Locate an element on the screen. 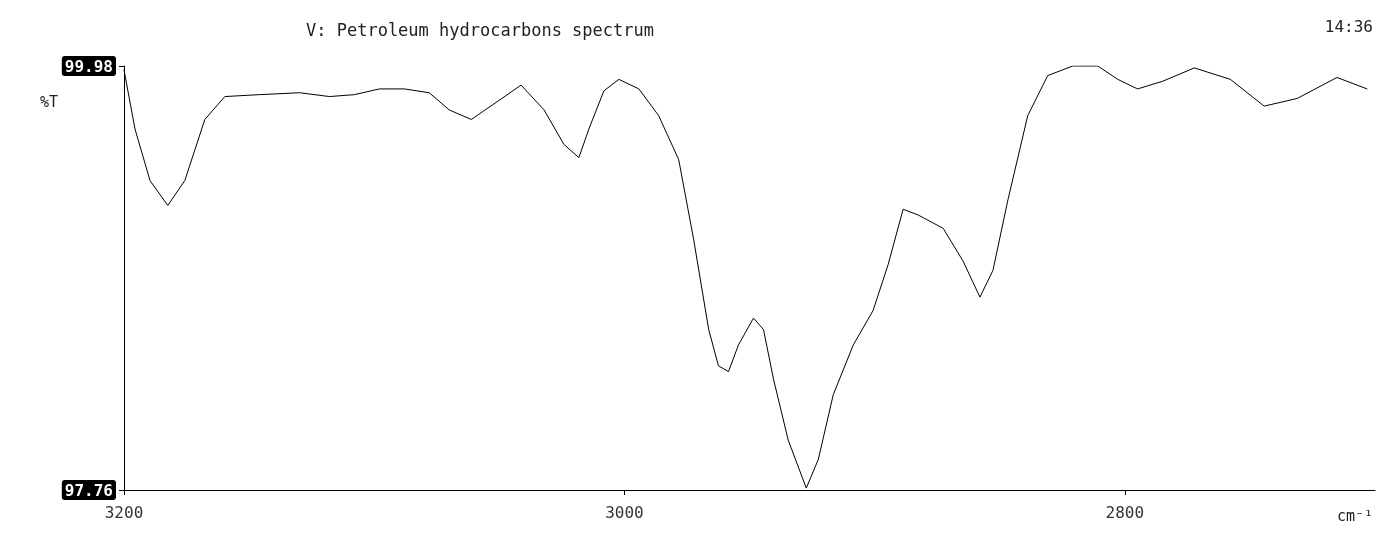 This screenshot has width=1377, height=542. chart-title: V: Petroleum hydrocarbons spectrum is located at coordinates (480, 29).